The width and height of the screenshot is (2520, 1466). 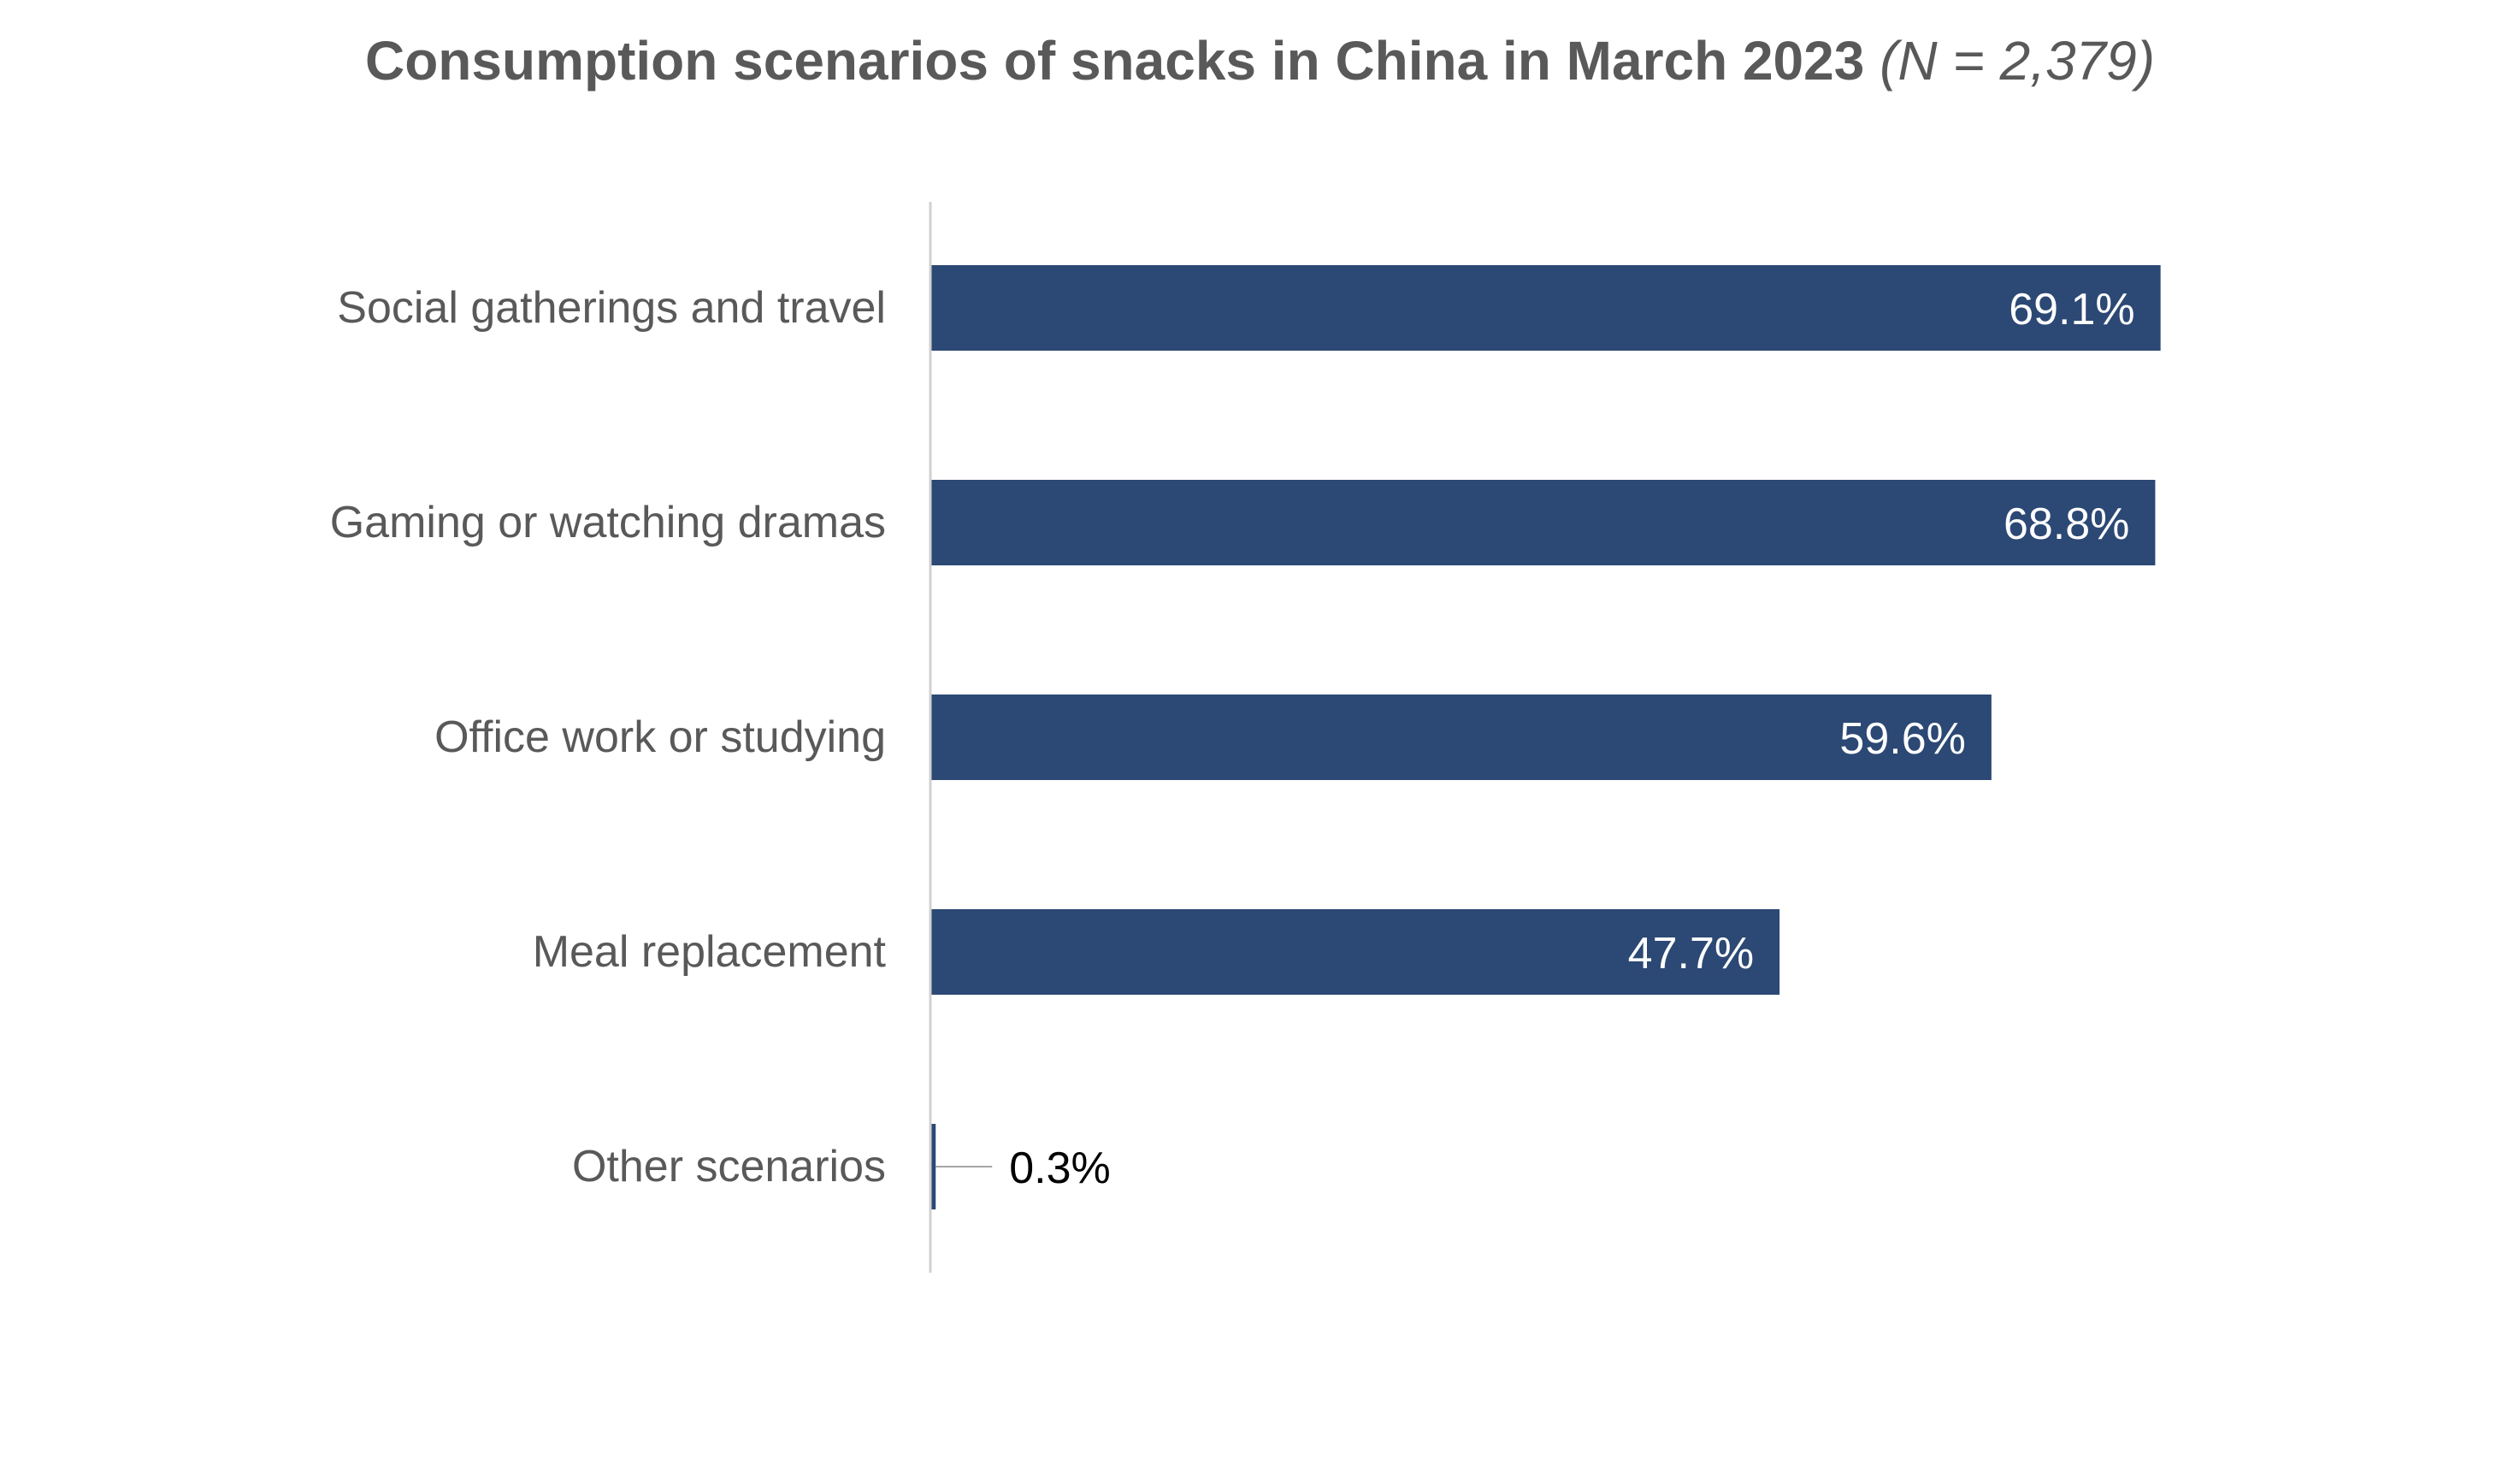 What do you see at coordinates (729, 1167) in the screenshot?
I see `category-label: Other scenarios` at bounding box center [729, 1167].